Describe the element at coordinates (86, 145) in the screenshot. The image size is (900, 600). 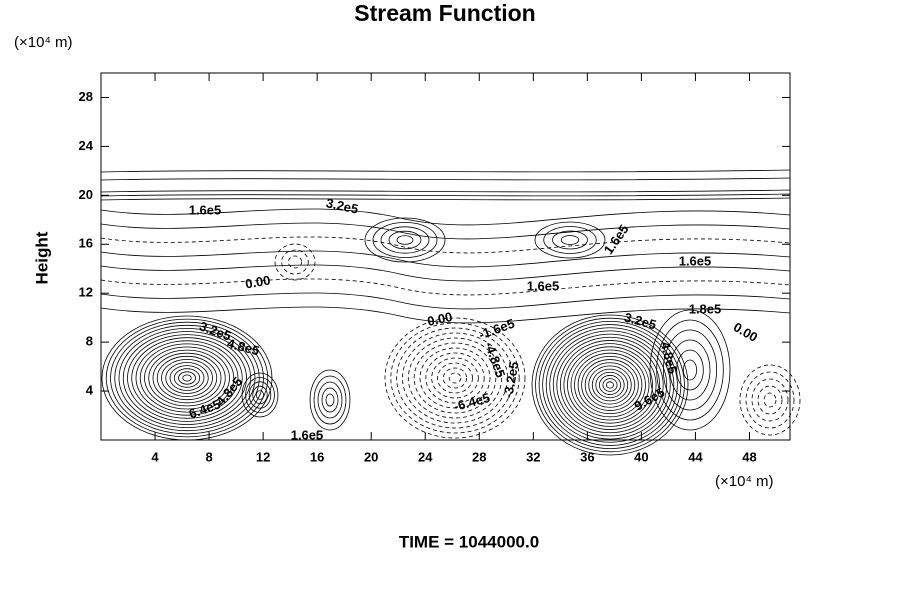
I see `y-tick-label: 24` at that location.